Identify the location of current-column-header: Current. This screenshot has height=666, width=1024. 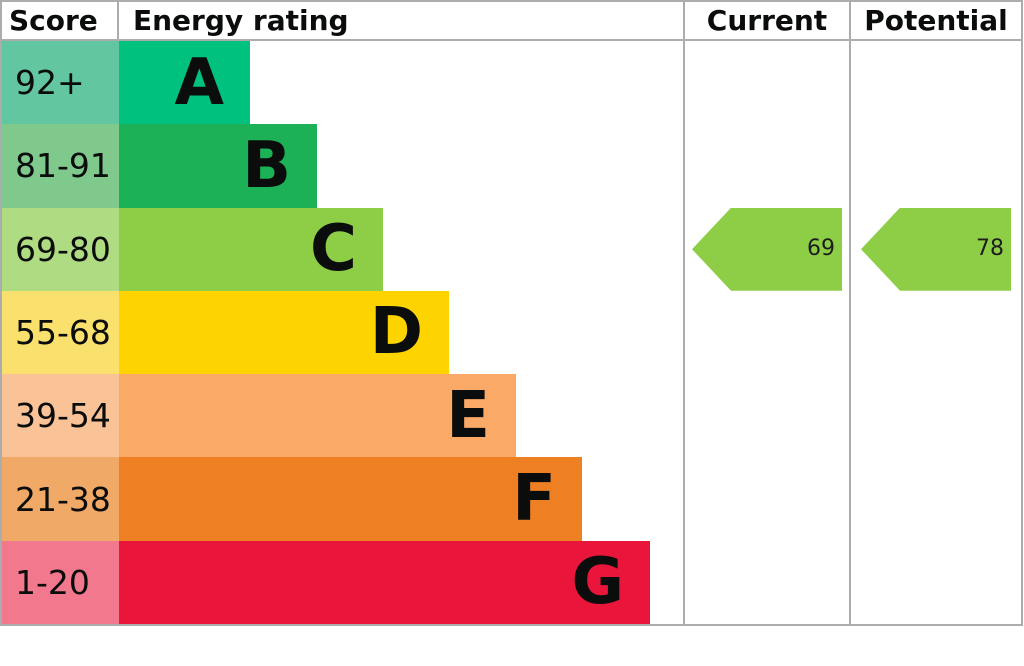
(767, 20).